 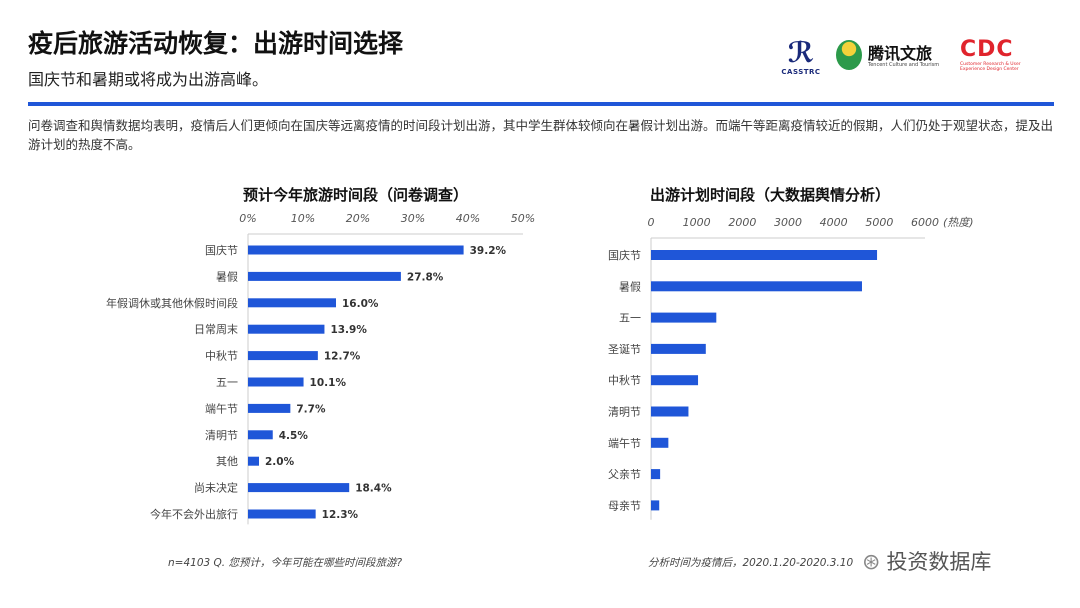 What do you see at coordinates (311, 409) in the screenshot?
I see `data-label: 7.7%` at bounding box center [311, 409].